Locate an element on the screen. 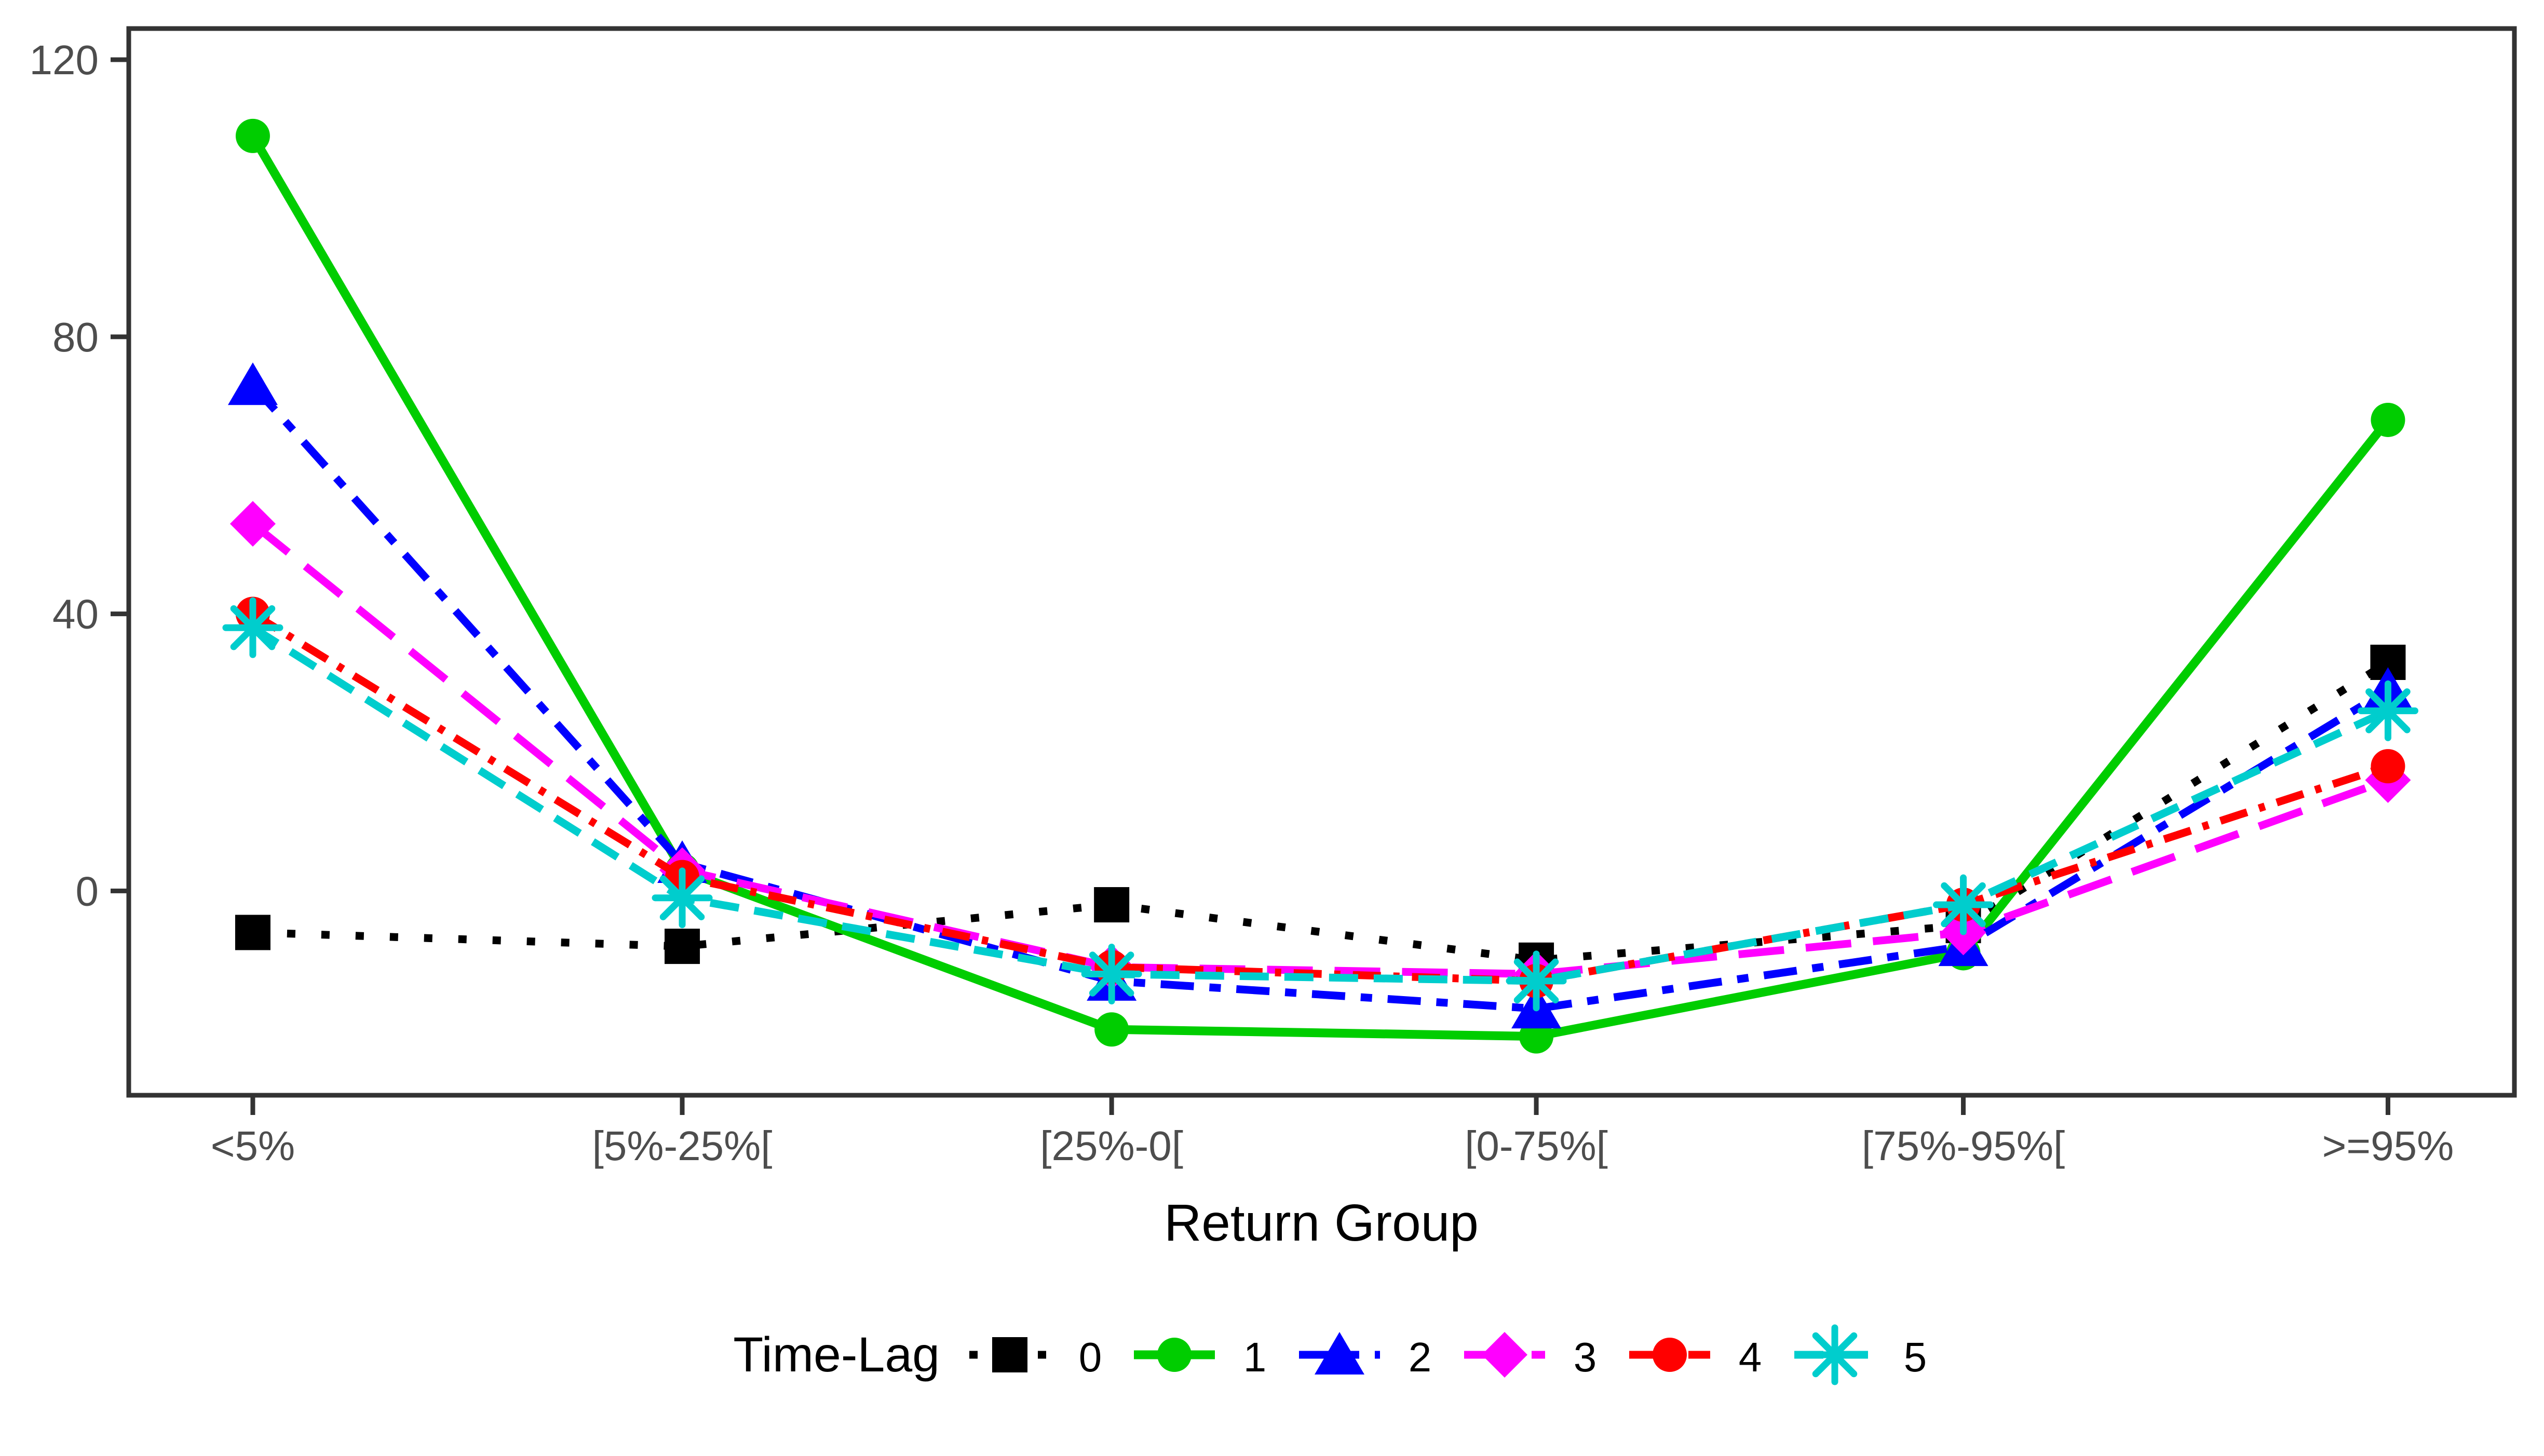 The height and width of the screenshot is (1456, 2544). legend-item-3: 3 is located at coordinates (1530, 1356).